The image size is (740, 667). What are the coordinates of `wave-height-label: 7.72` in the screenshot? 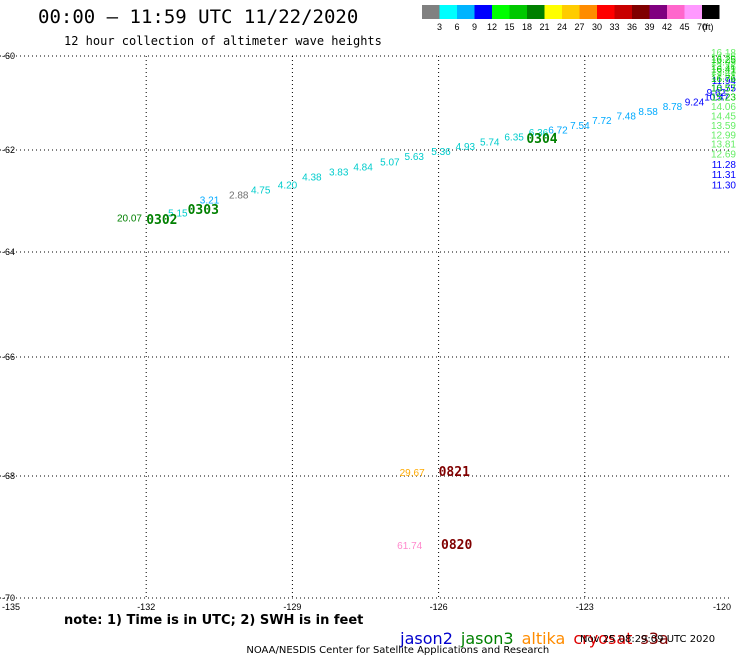 It's located at (602, 121).